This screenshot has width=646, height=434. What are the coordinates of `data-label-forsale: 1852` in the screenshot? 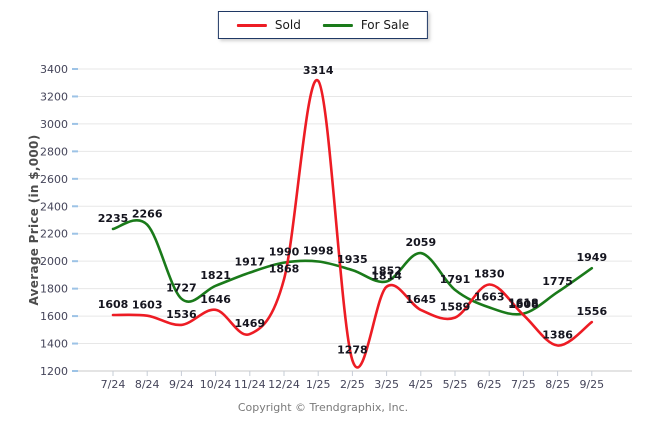 It's located at (386, 270).